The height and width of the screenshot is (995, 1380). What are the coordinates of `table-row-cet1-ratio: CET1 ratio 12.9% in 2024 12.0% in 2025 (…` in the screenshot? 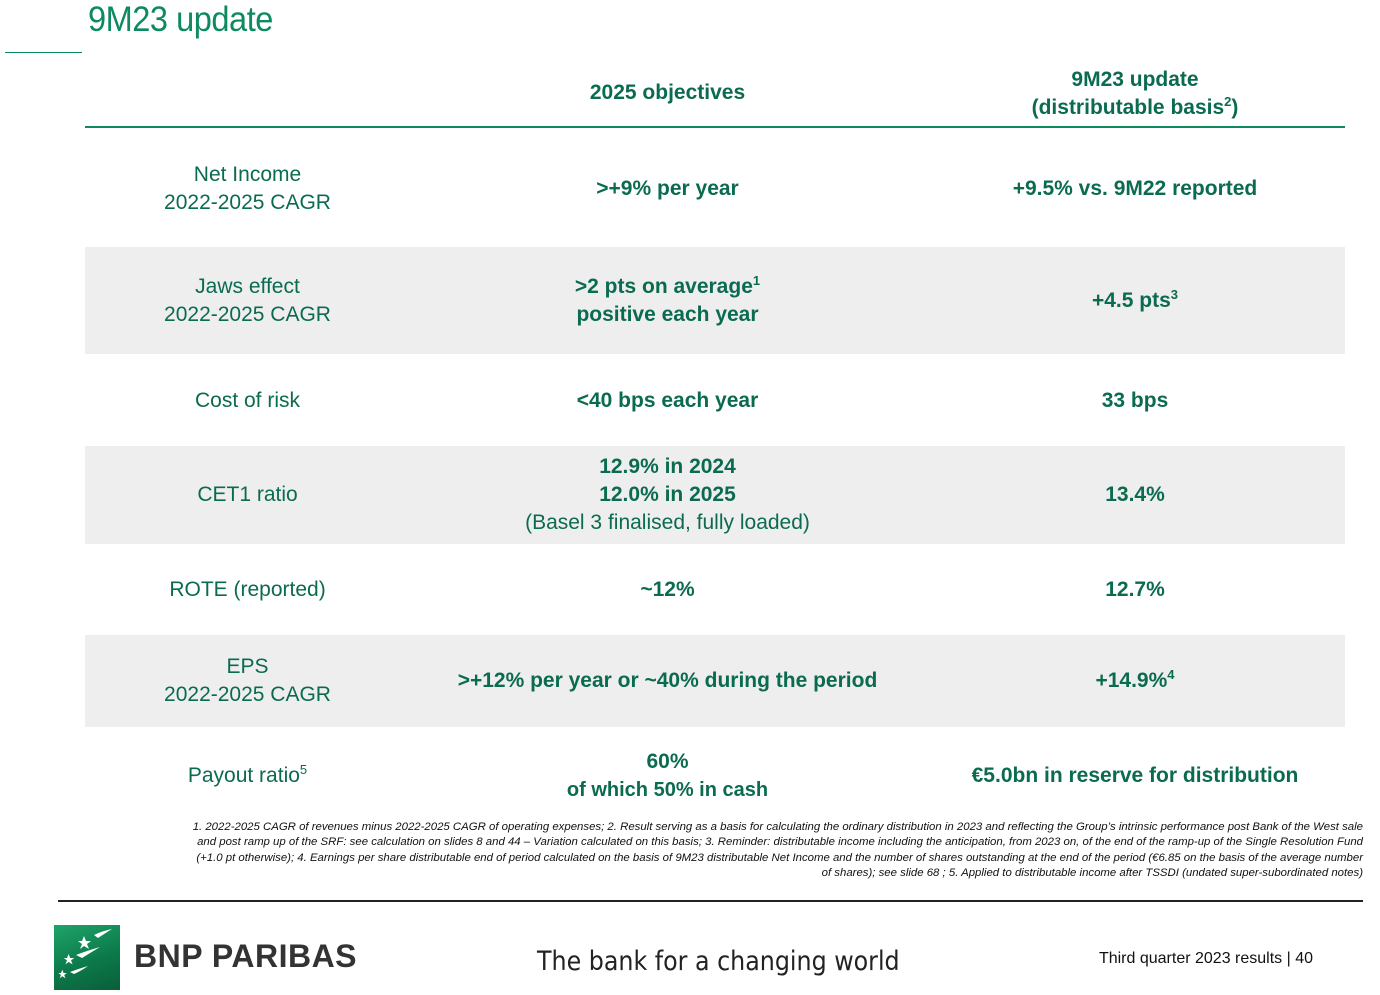 It's located at (715, 495).